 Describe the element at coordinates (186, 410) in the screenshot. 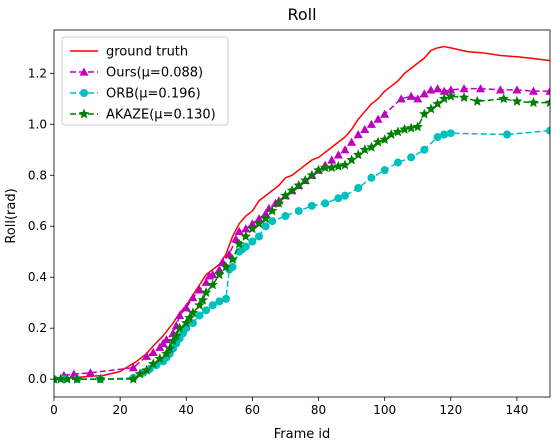

I see `x-tick-label: 40` at that location.